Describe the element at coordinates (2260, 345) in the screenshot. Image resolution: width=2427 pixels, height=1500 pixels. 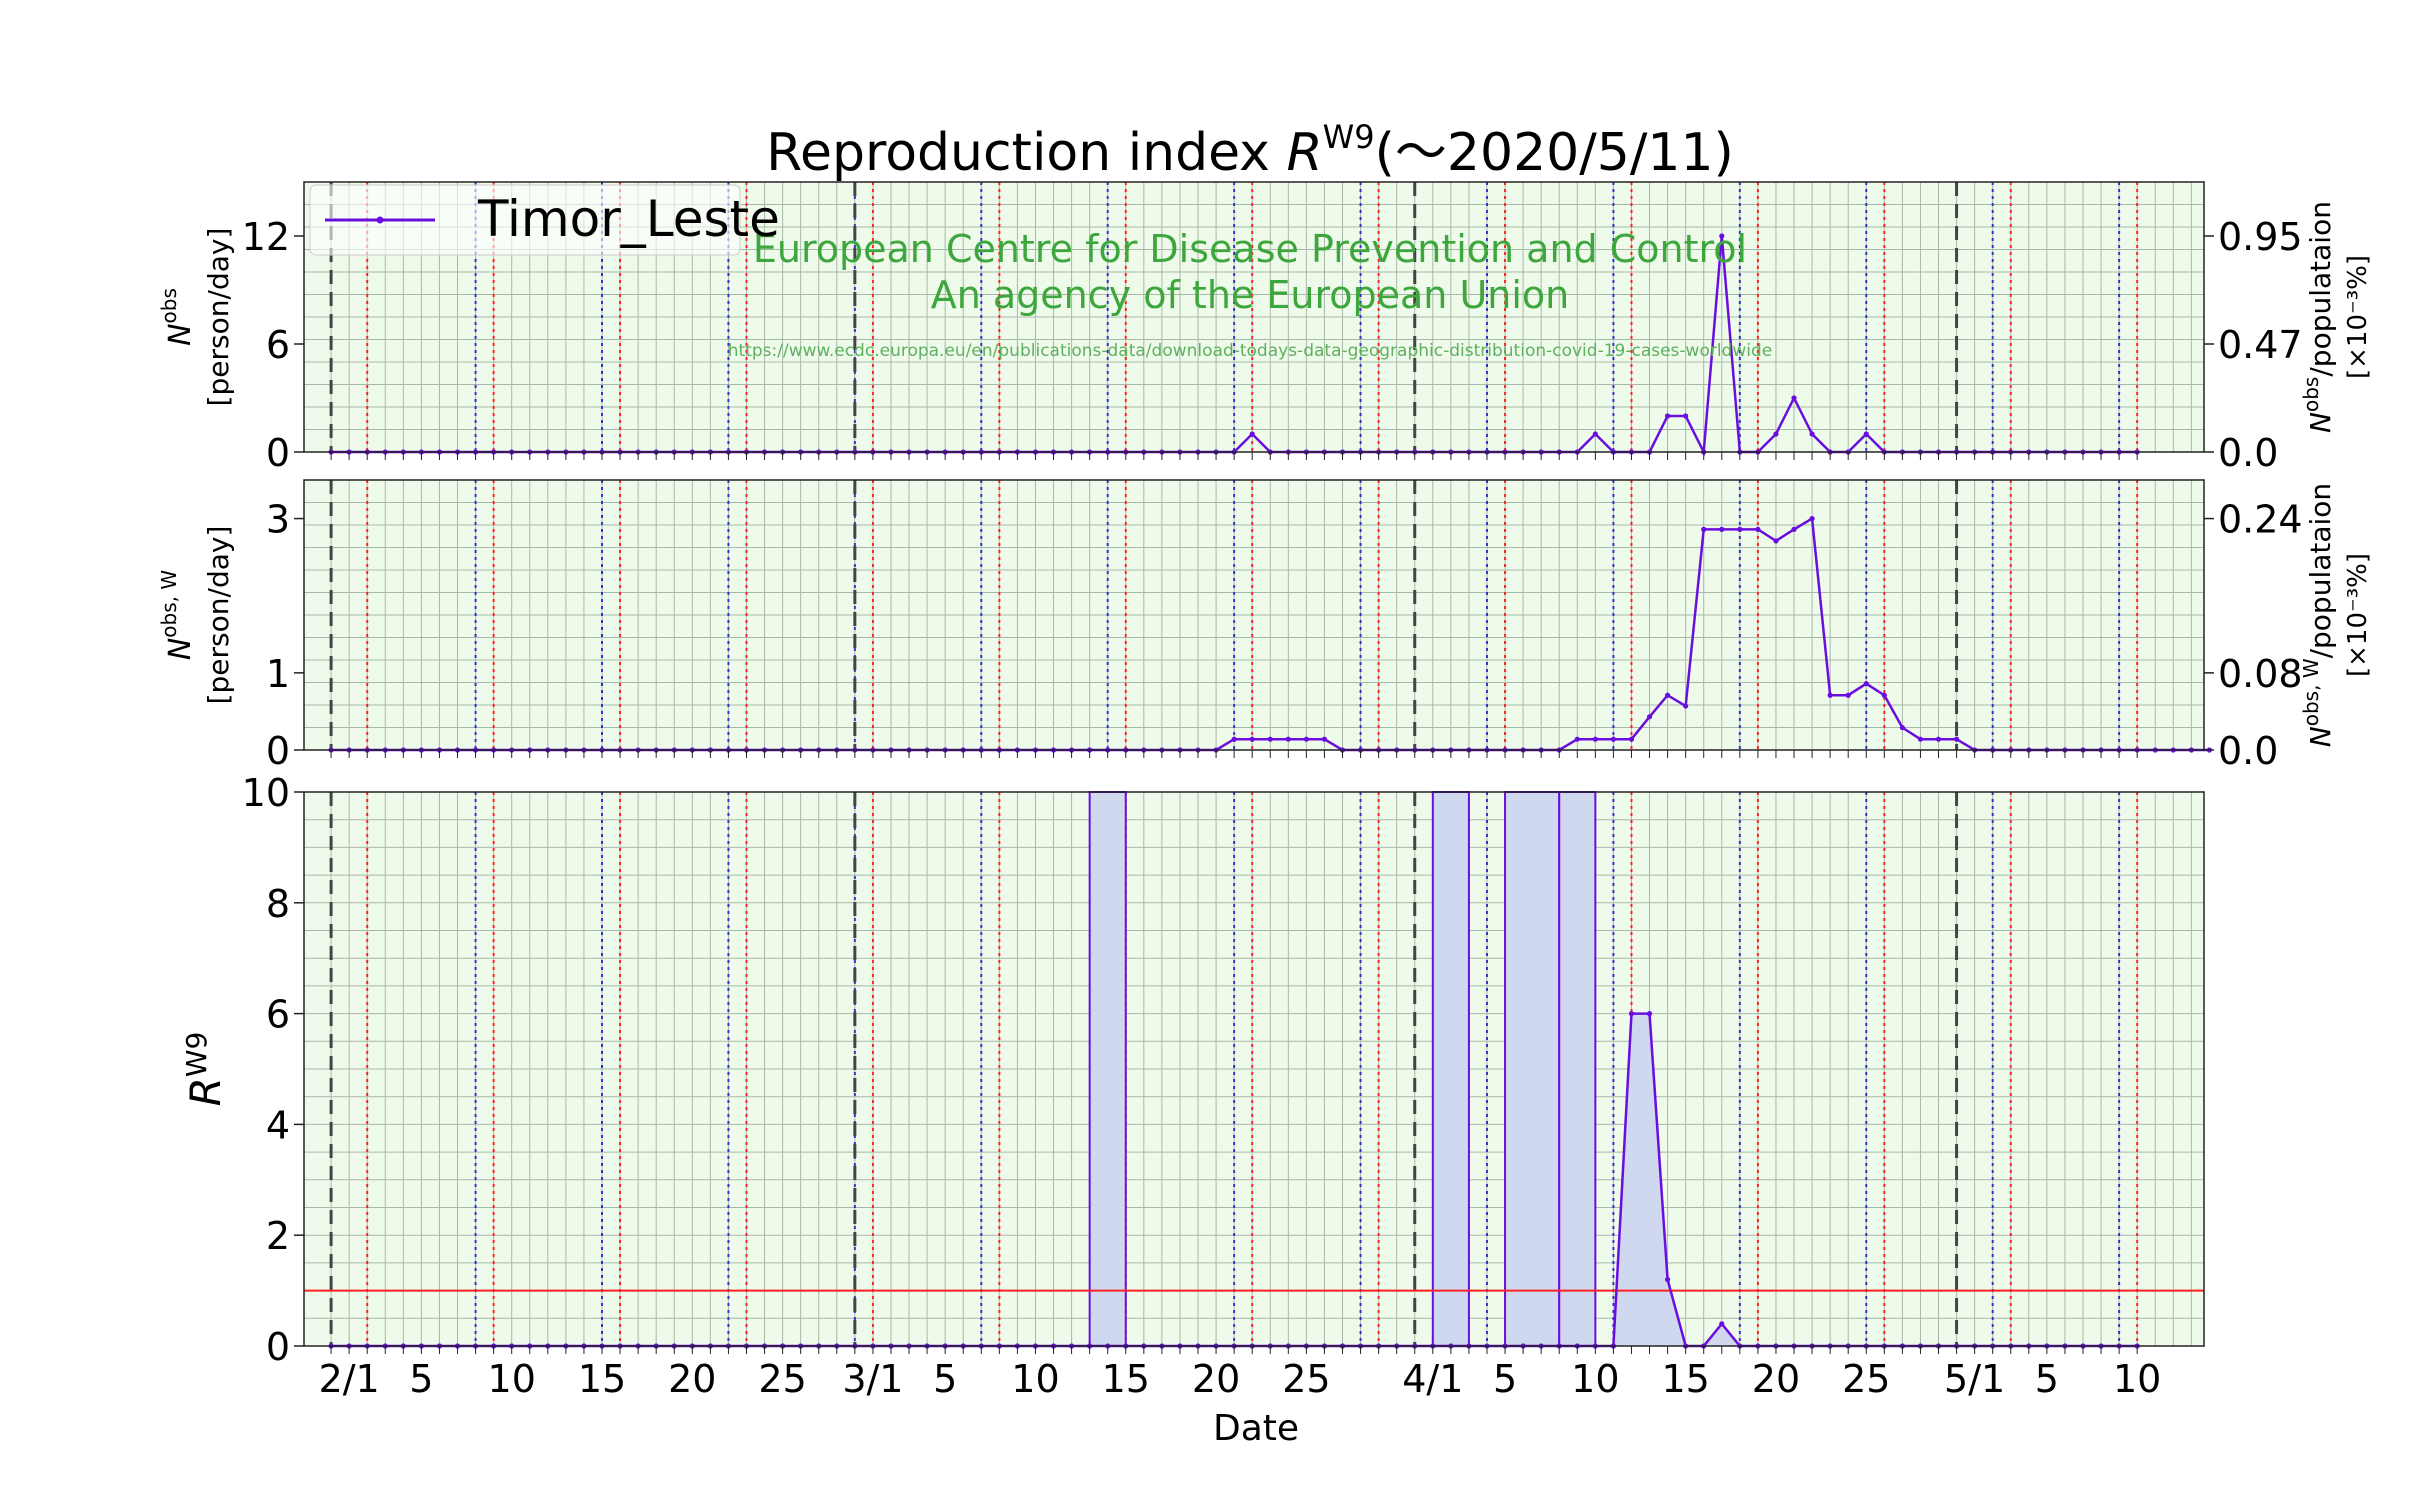
I see `top-ytick-right-label: 0.47` at that location.